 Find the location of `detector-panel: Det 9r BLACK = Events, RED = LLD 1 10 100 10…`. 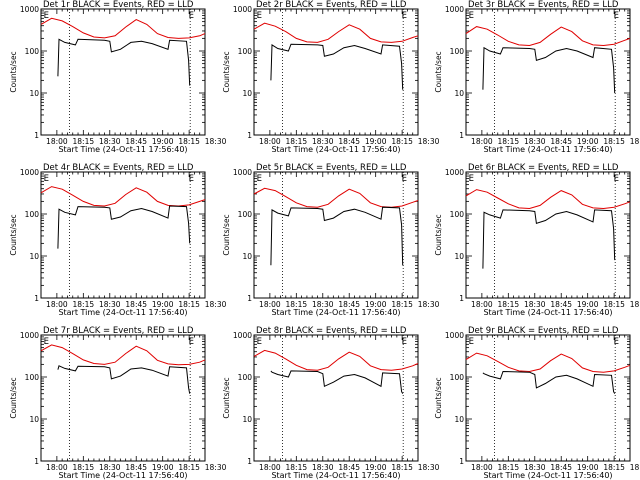

detector-panel: Det 9r BLACK = Events, RED = LLD 1 10 100 10… is located at coordinates (537, 403).